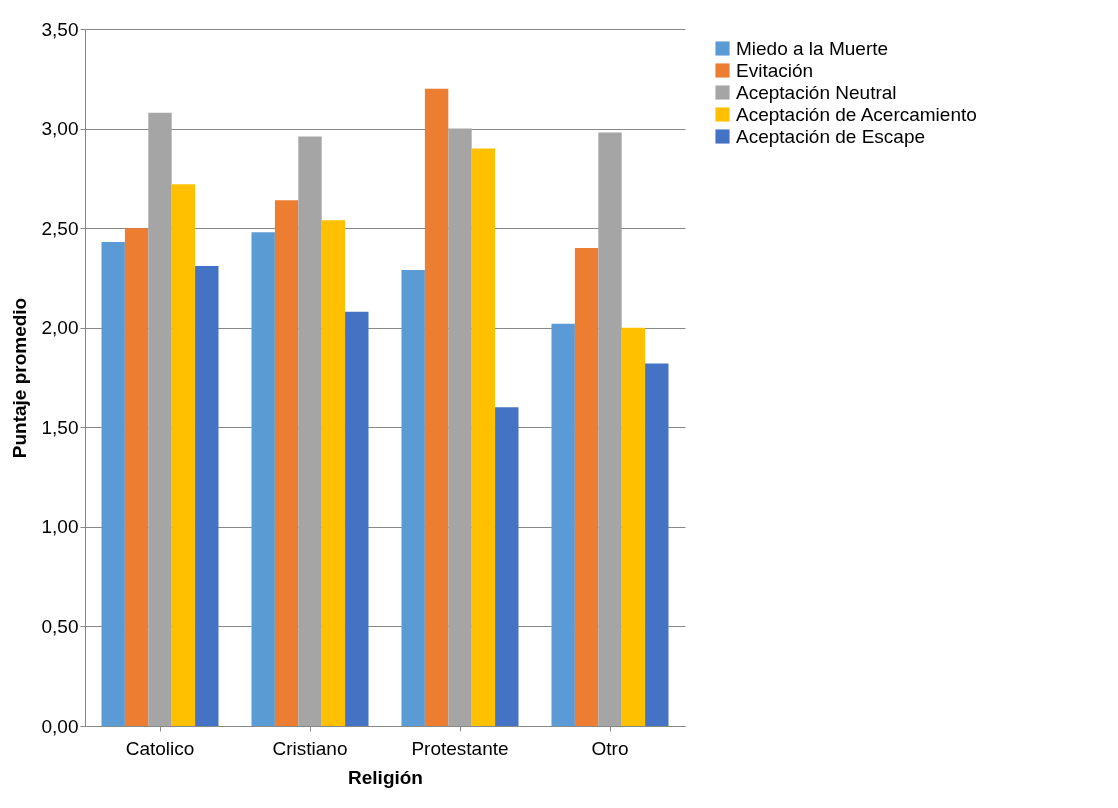 This screenshot has width=1118, height=808. What do you see at coordinates (60, 427) in the screenshot?
I see `y-tick-label: 1,50` at bounding box center [60, 427].